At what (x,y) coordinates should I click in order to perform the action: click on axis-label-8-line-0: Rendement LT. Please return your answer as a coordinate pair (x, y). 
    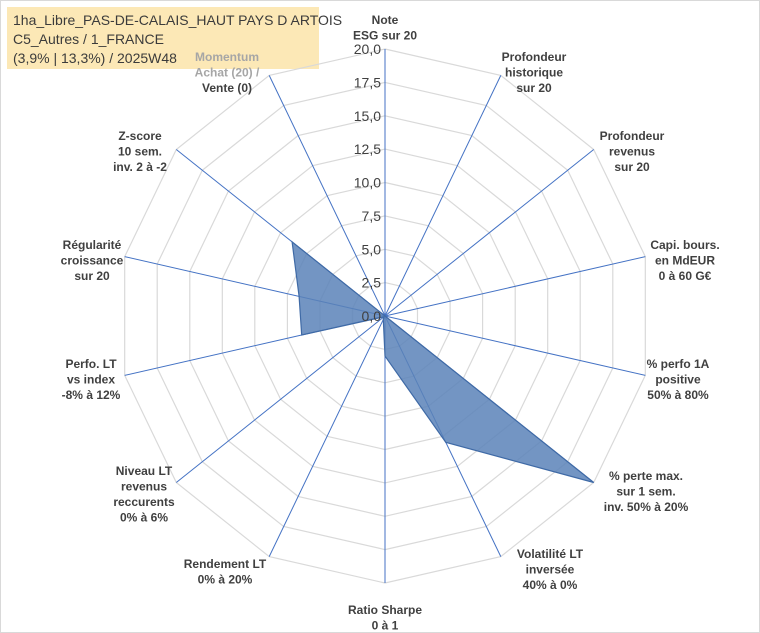
    Looking at the image, I should click on (225, 564).